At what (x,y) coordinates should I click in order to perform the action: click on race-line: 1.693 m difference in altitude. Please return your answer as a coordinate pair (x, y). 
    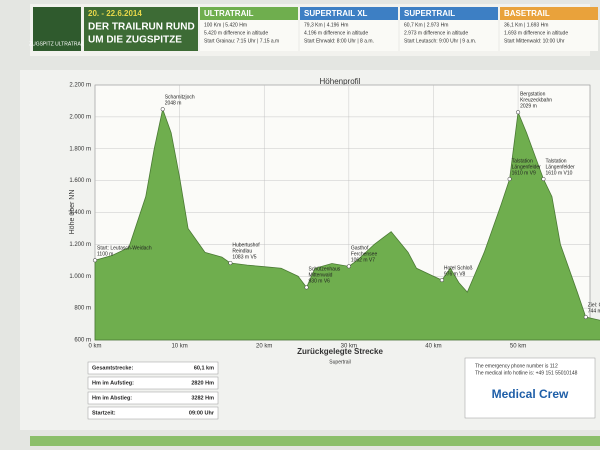
    Looking at the image, I should click on (536, 33).